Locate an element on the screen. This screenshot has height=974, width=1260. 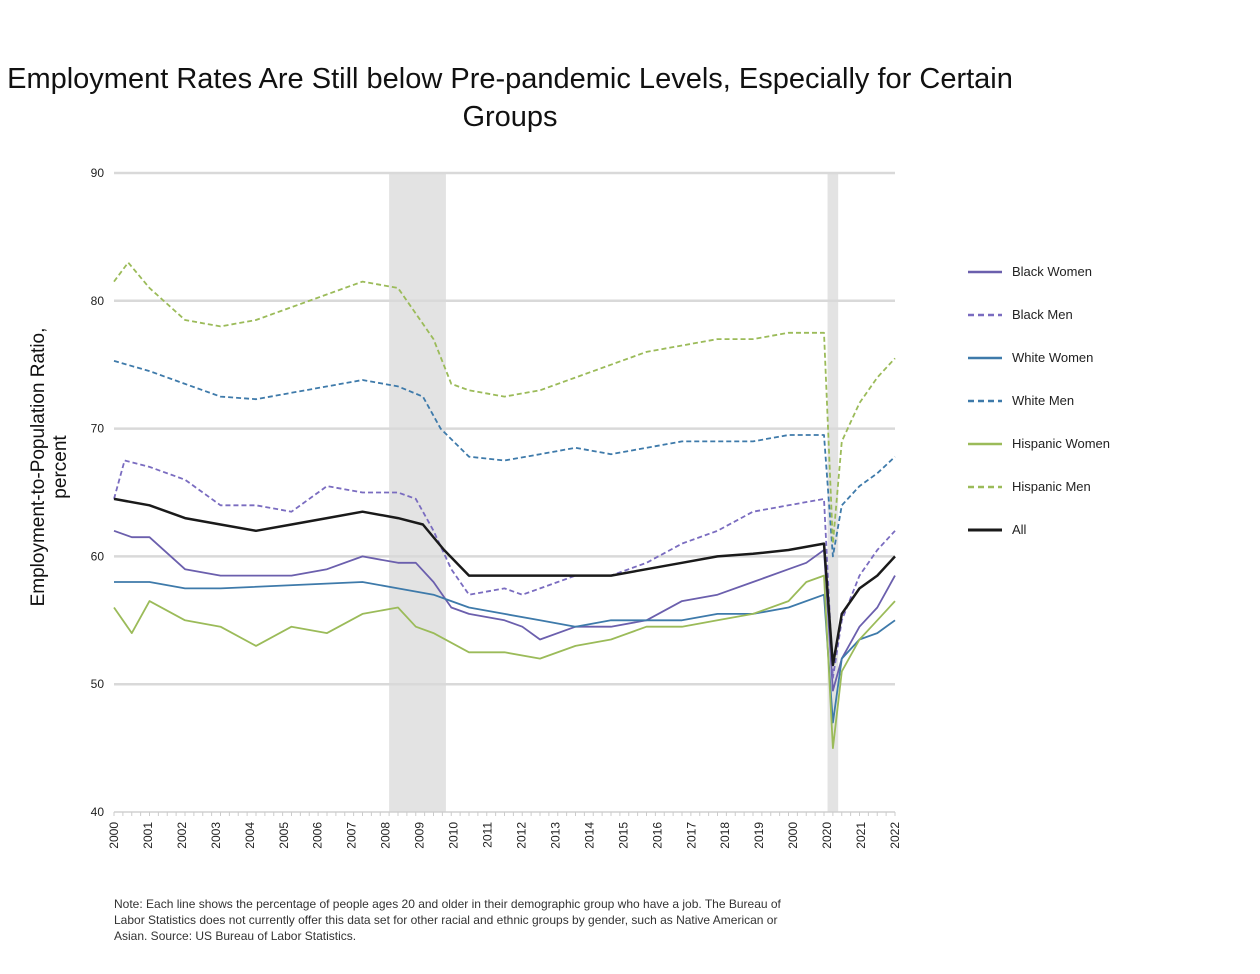
legend-item: Black Men is located at coordinates (1039, 314).